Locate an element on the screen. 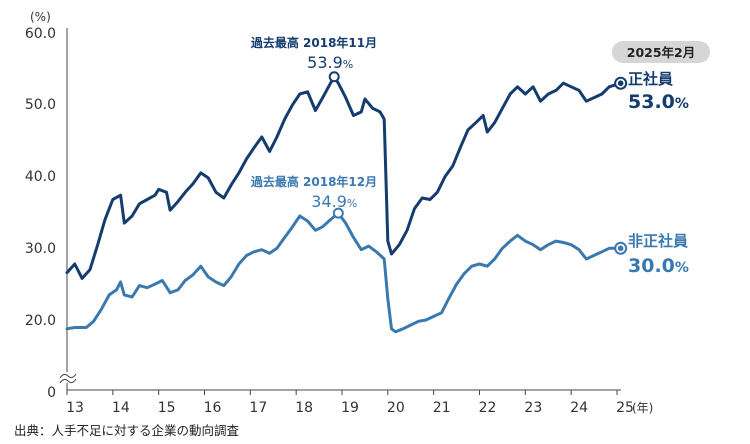 The width and height of the screenshot is (750, 444). y-tick-label: 0 is located at coordinates (51, 393).